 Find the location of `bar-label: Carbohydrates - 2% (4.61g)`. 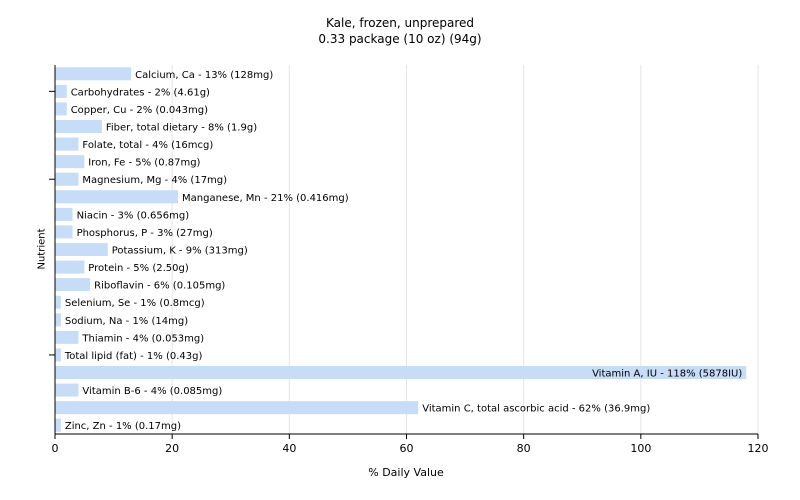

bar-label: Carbohydrates - 2% (4.61g) is located at coordinates (140, 92).